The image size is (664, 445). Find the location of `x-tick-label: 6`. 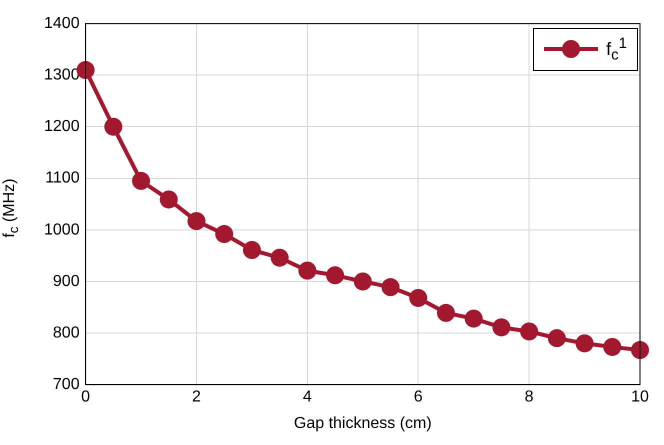

x-tick-label: 6 is located at coordinates (418, 397).